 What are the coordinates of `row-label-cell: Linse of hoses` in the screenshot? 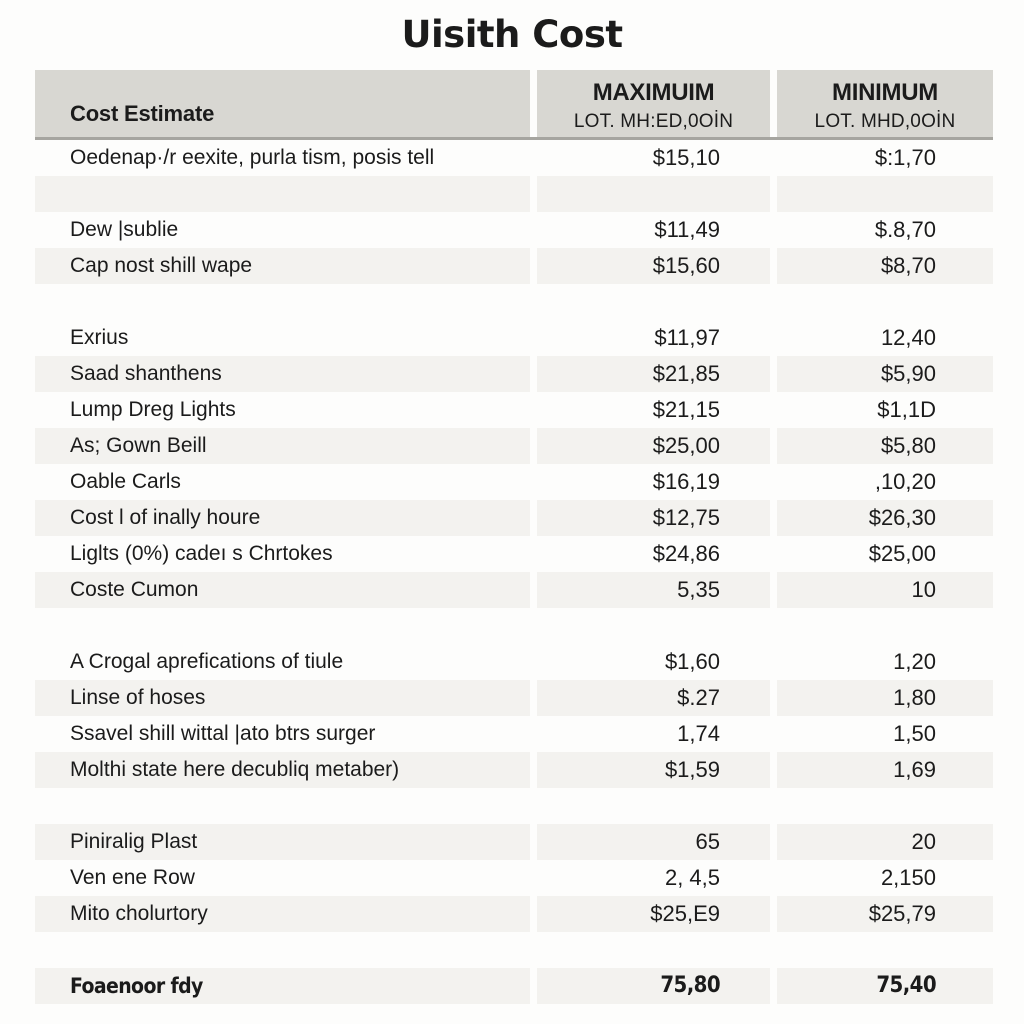 It's located at (282, 698).